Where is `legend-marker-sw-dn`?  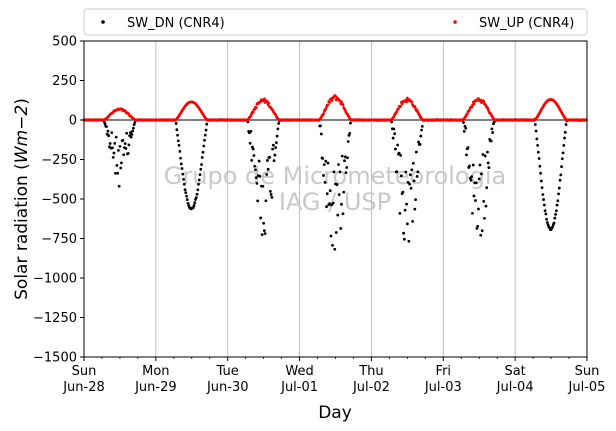 legend-marker-sw-dn is located at coordinates (103, 22).